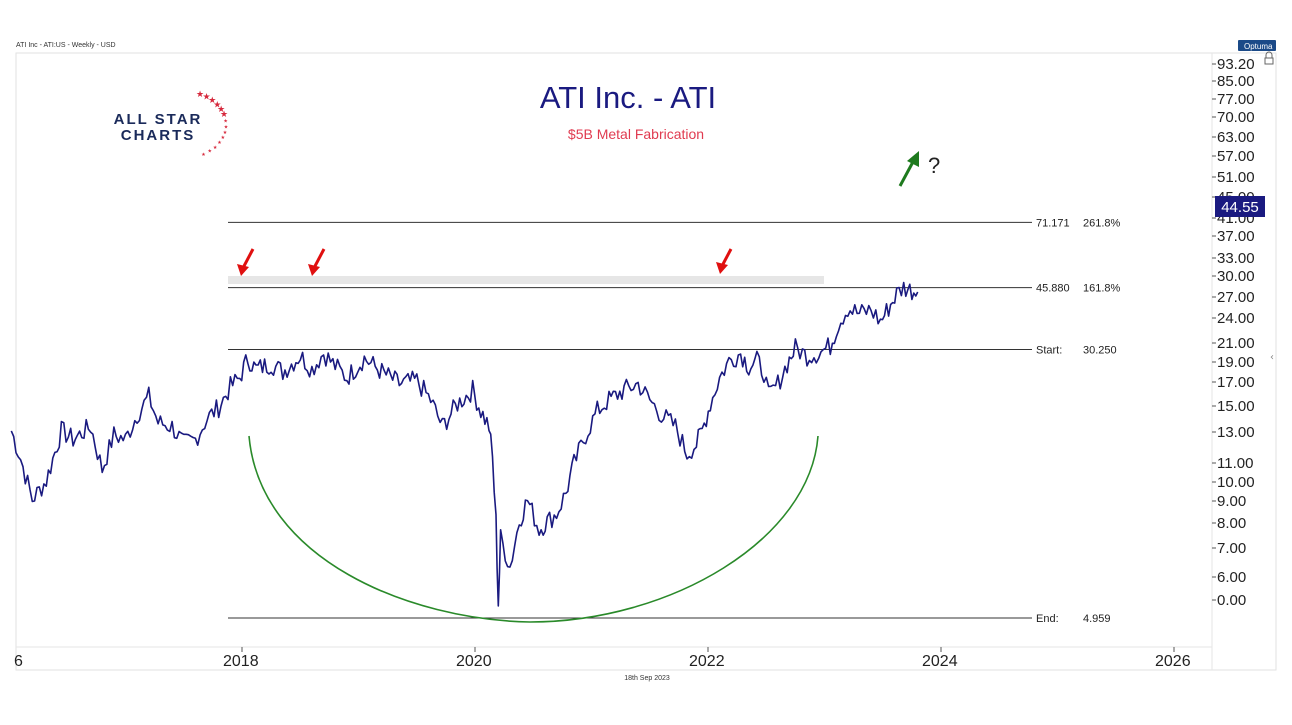 The image size is (1292, 725). Describe the element at coordinates (533, 529) in the screenshot. I see `rounding-bottom-curve` at that location.